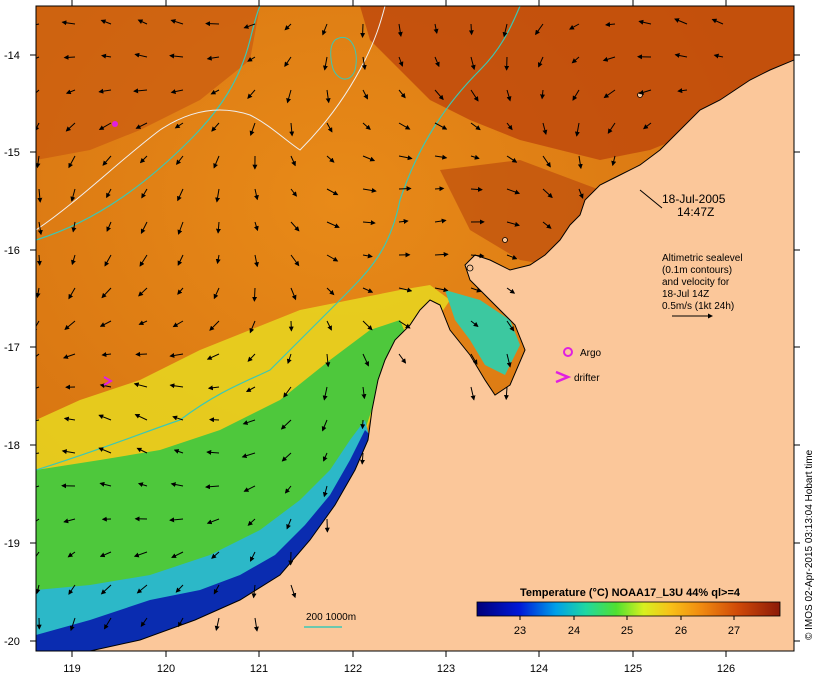 This screenshot has height=680, width=820. I want to click on y-tick-label: -16, so click(12, 251).